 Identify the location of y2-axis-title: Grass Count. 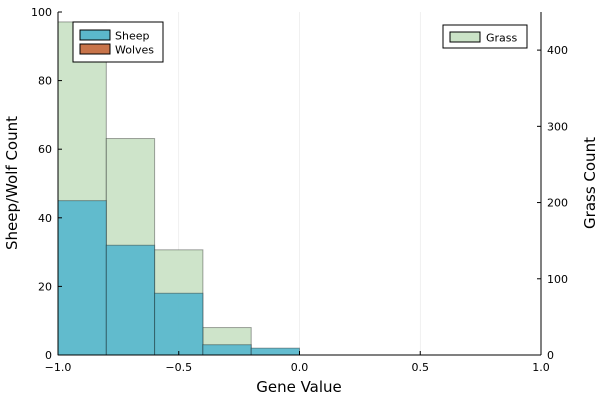
(590, 183).